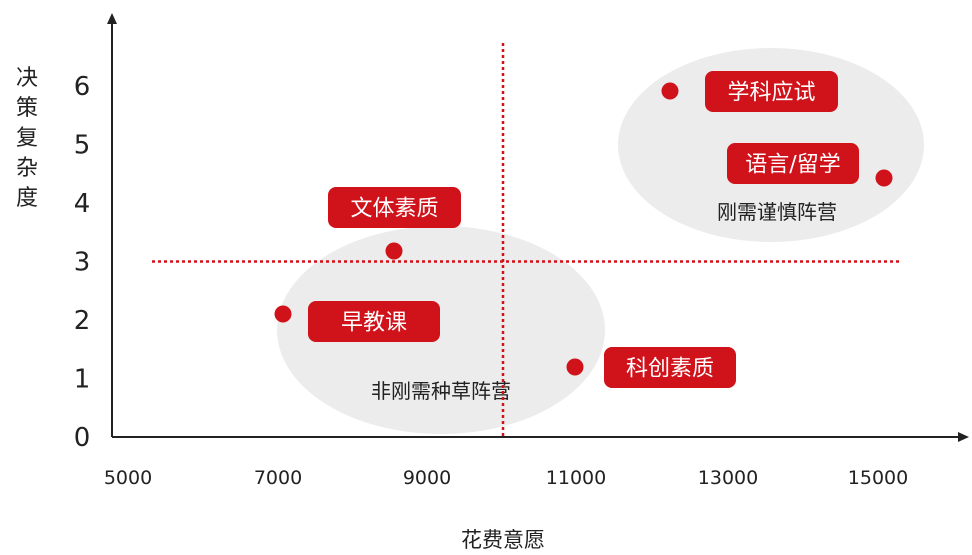 Image resolution: width=972 pixels, height=555 pixels. Describe the element at coordinates (128, 478) in the screenshot. I see `x-tick-label: 5000` at that location.